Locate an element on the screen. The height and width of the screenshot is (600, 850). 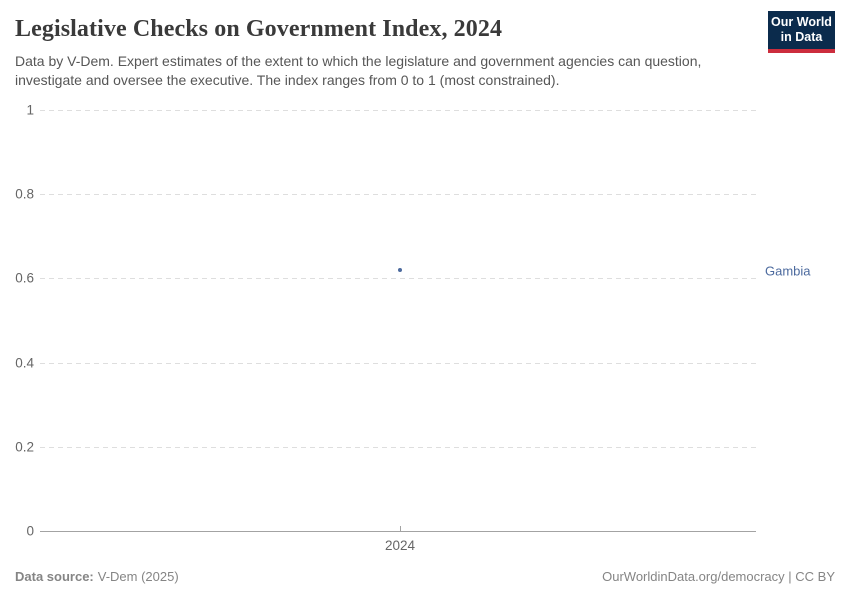
entity-label-gambia: Gambia is located at coordinates (788, 271).